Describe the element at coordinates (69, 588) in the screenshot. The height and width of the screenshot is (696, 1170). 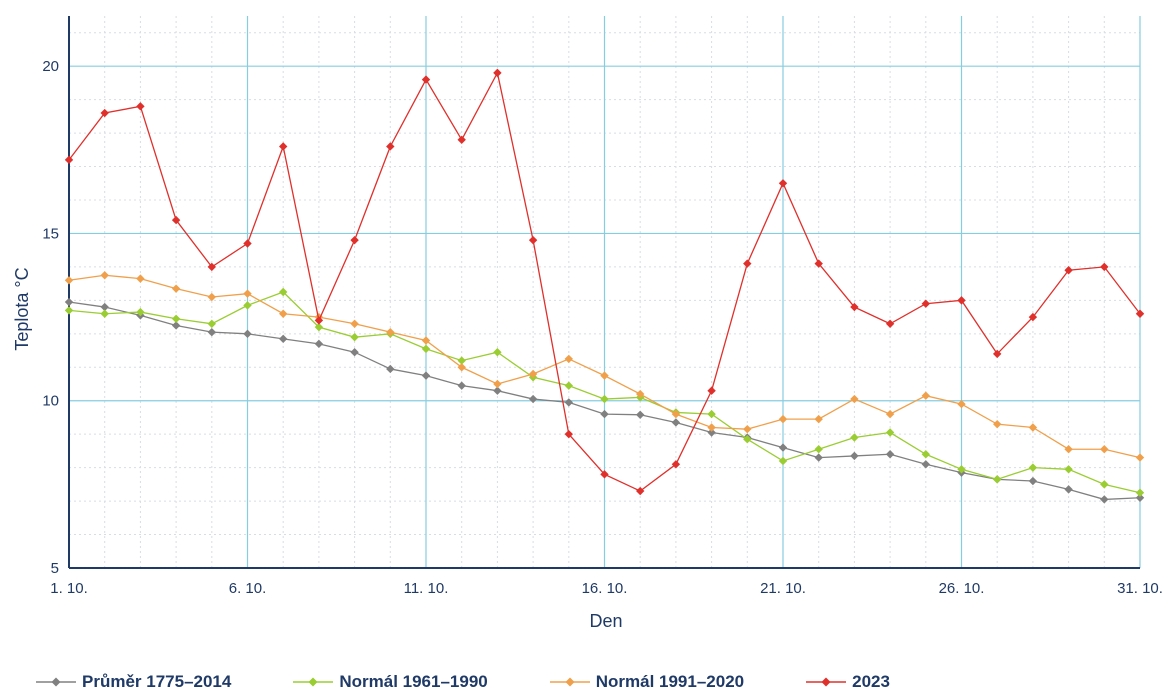
I see `x-tick-label: 1. 10.` at that location.